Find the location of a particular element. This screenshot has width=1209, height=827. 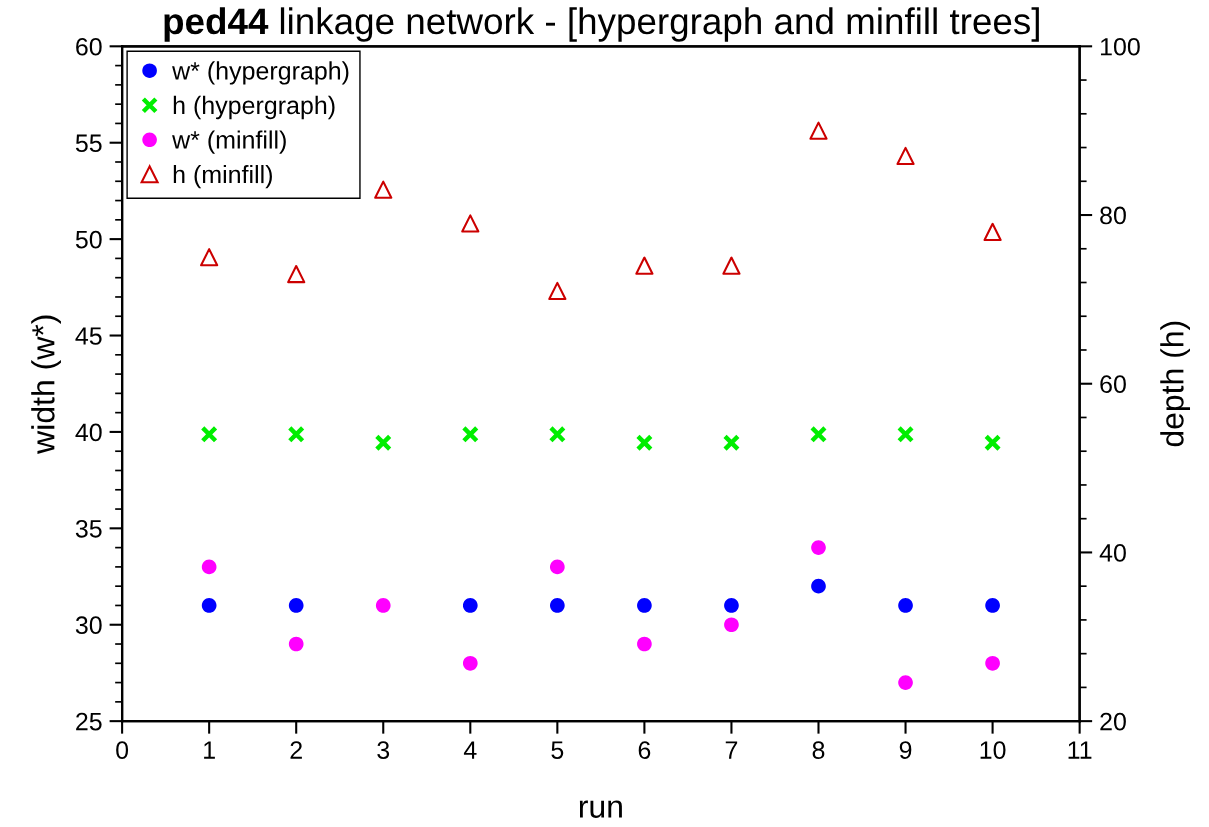

y2-tick-label: 80 is located at coordinates (1113, 215).